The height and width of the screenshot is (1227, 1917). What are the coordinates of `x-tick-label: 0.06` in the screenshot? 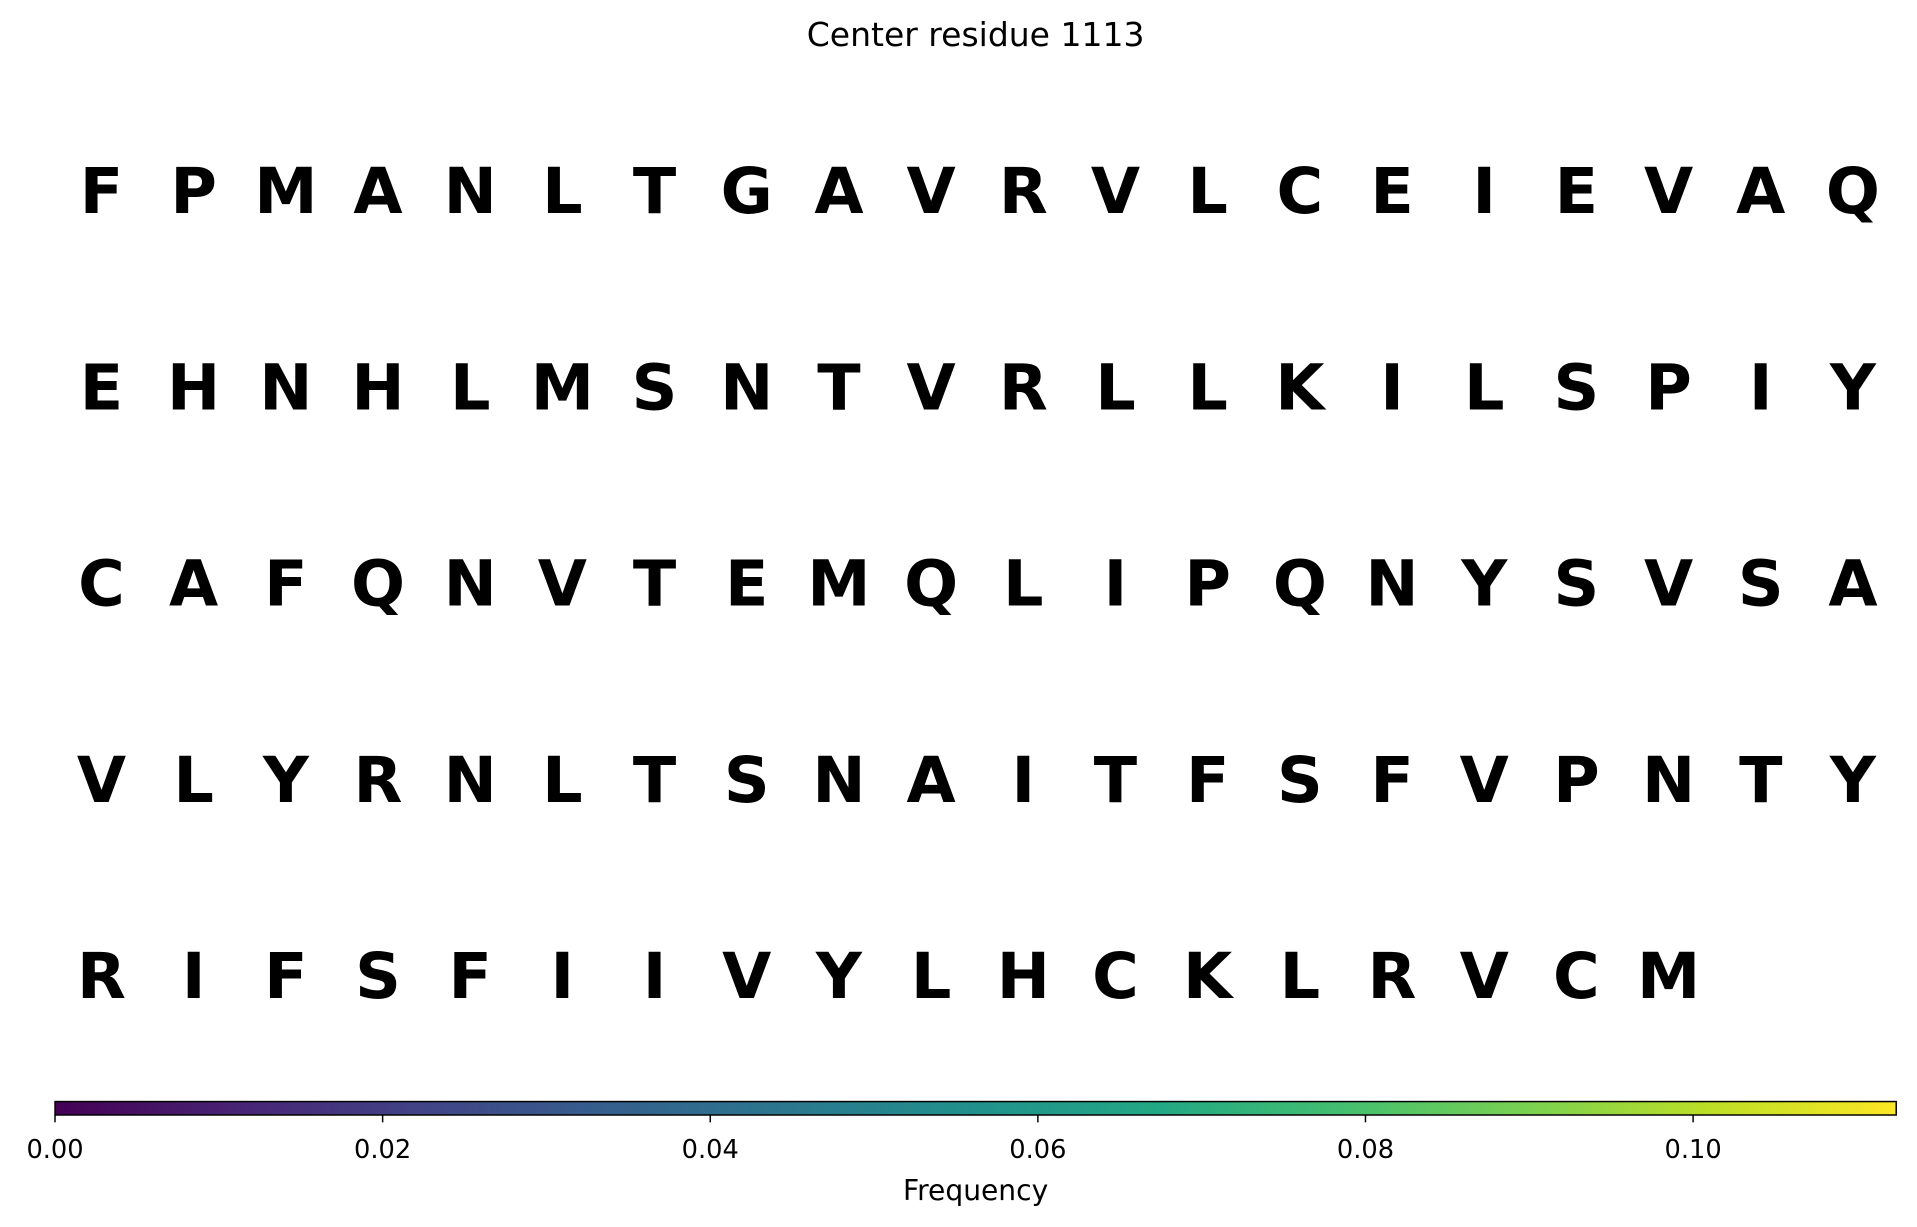 It's located at (1037, 1150).